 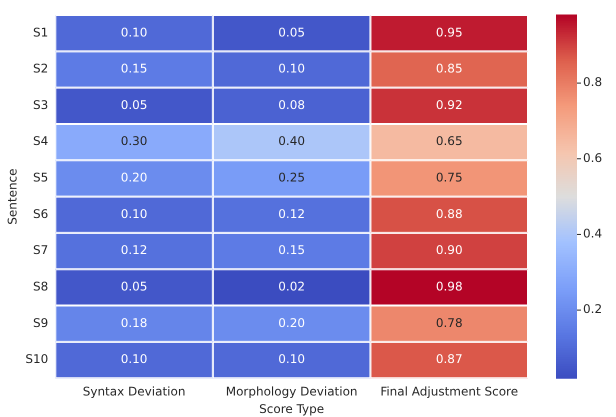 I want to click on color-bar-label: 0.2, so click(x=592, y=309).